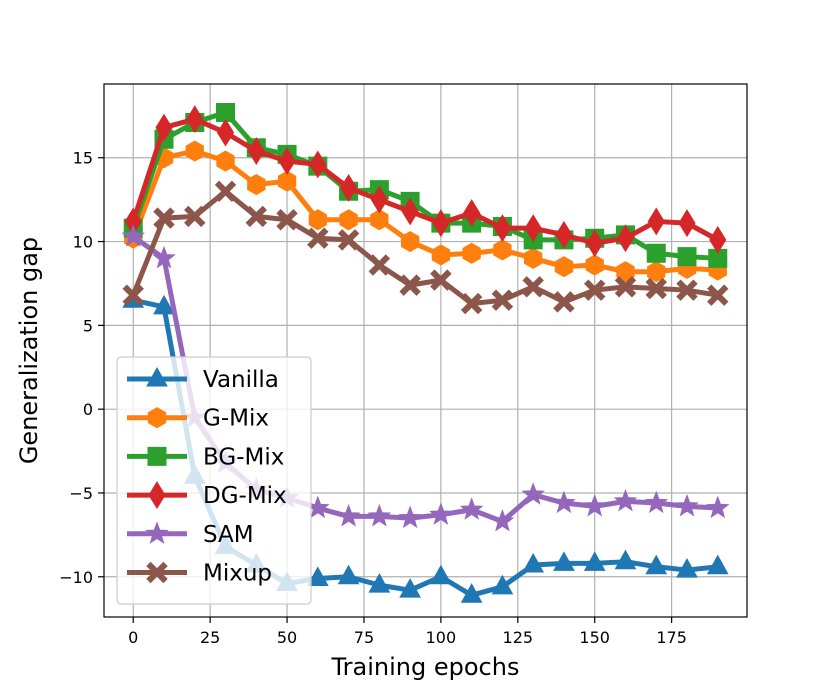 Image resolution: width=830 pixels, height=692 pixels. Describe the element at coordinates (83, 242) in the screenshot. I see `y-tick-label: 10` at that location.